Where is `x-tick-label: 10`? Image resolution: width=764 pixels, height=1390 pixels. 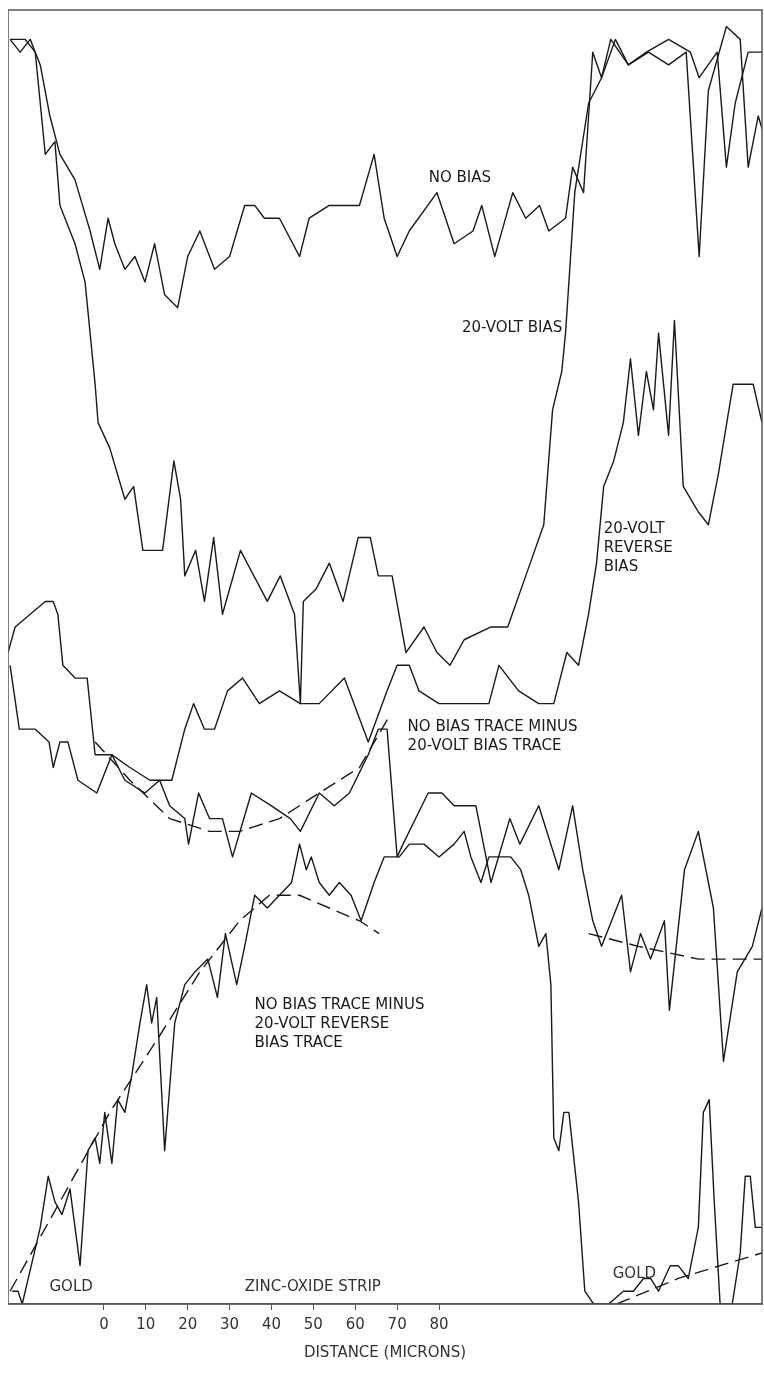
x-tick-label: 10 is located at coordinates (146, 1323).